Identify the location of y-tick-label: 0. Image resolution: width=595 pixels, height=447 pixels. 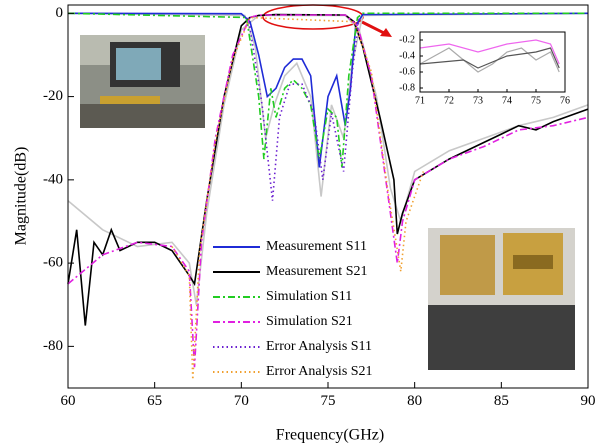
(60, 13).